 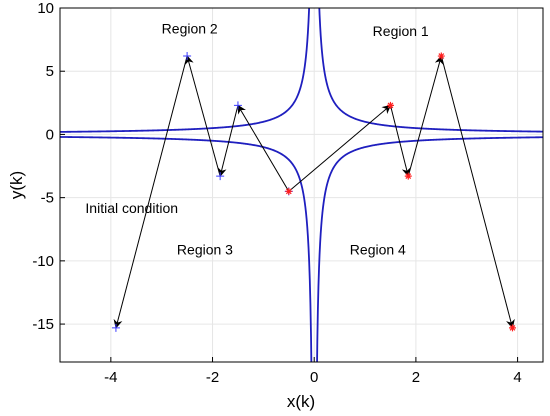 What do you see at coordinates (314, 377) in the screenshot?
I see `x-tick-label: 0` at bounding box center [314, 377].